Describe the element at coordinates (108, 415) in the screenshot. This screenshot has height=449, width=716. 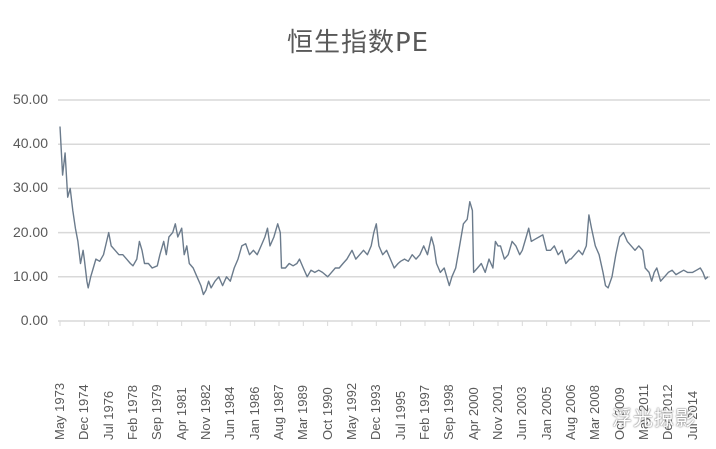
I see `x-tick-label: Jul 1976` at that location.